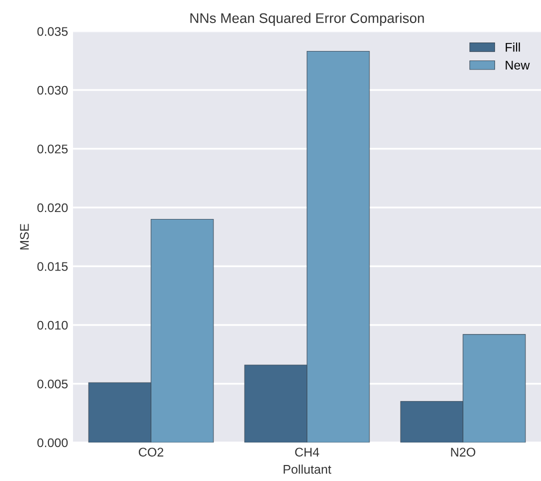 The height and width of the screenshot is (481, 541). I want to click on y-tick-label: 0.010, so click(52, 325).